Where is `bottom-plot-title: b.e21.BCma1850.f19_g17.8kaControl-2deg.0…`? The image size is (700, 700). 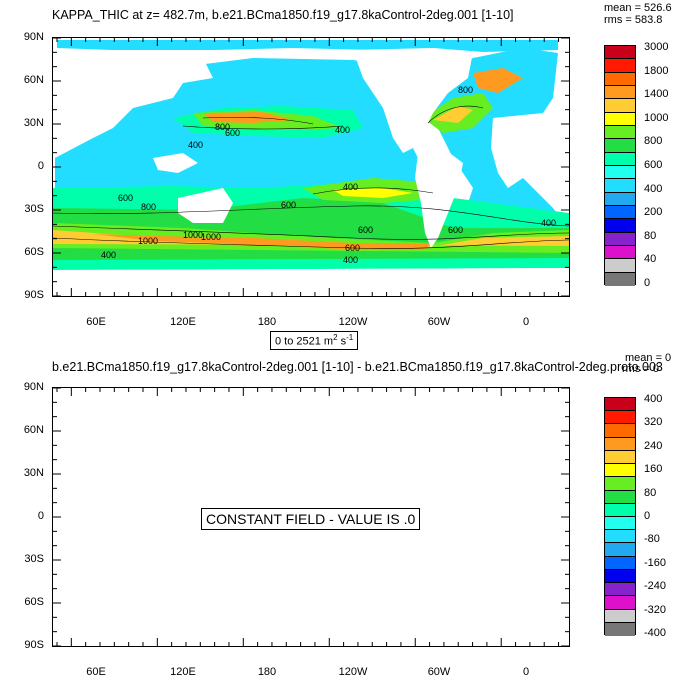
bottom-plot-title: b.e21.BCma1850.f19_g17.8kaControl-2deg.0… is located at coordinates (357, 367).